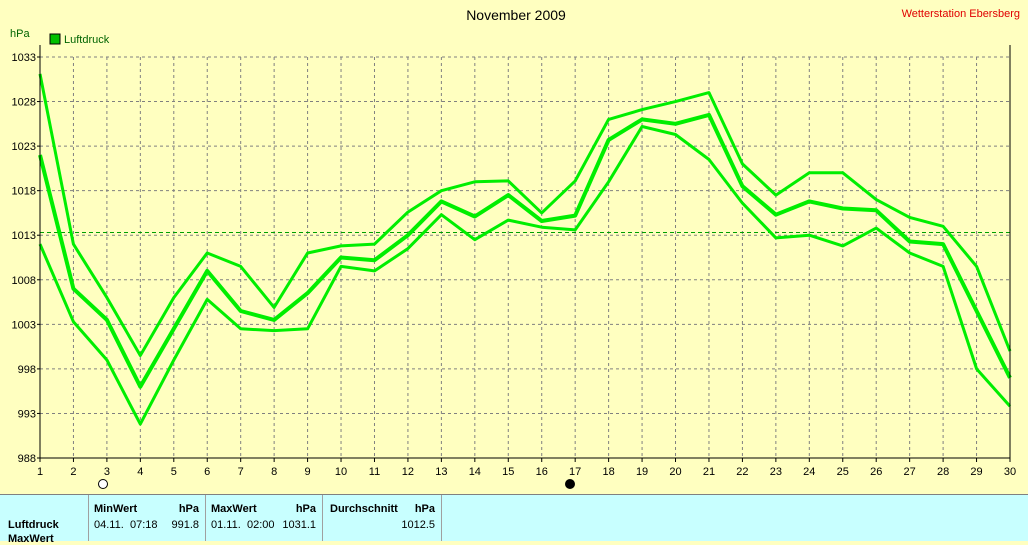 Image resolution: width=1028 pixels, height=545 pixels. Describe the element at coordinates (961, 14) in the screenshot. I see `station-name: Wetterstation Ebersberg` at that location.